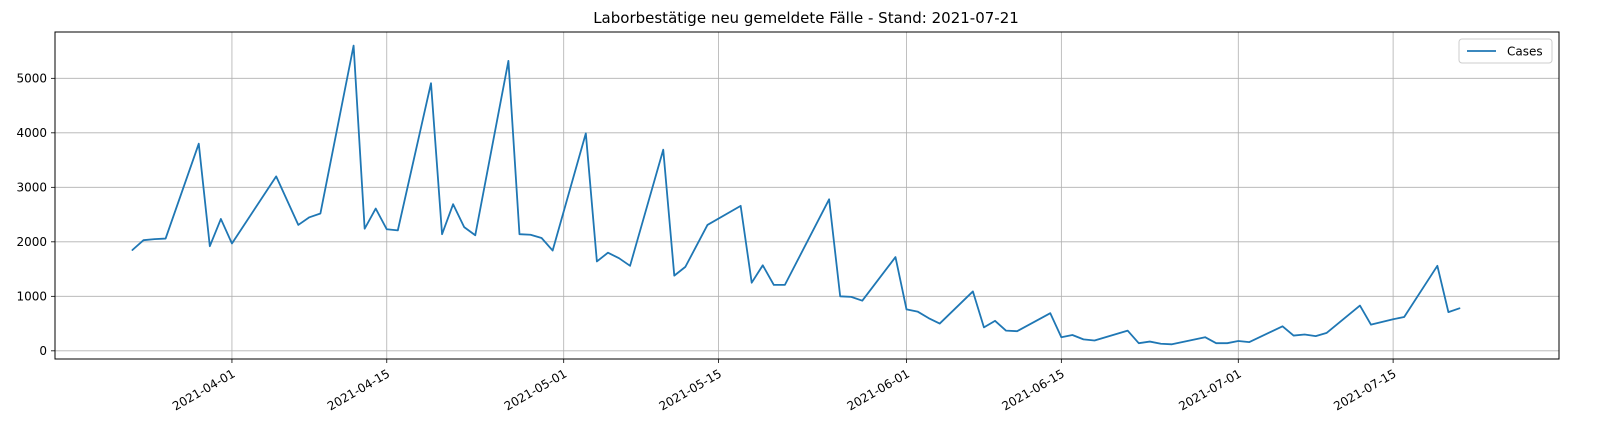 Image resolution: width=1614 pixels, height=444 pixels. Describe the element at coordinates (31, 296) in the screenshot. I see `y-tick-label: 1000` at that location.